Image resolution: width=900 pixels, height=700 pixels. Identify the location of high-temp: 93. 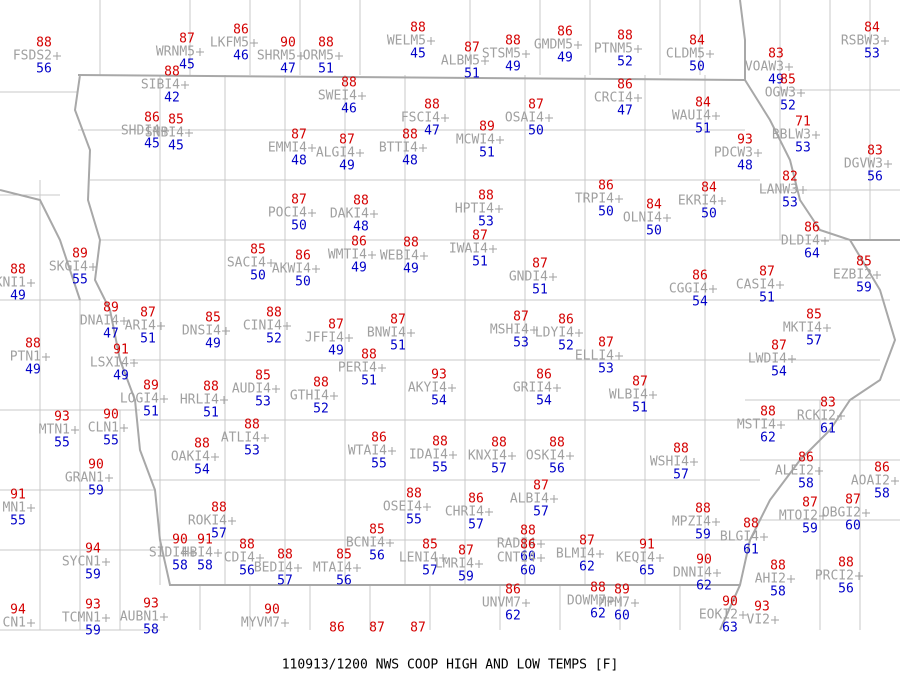
(762, 607).